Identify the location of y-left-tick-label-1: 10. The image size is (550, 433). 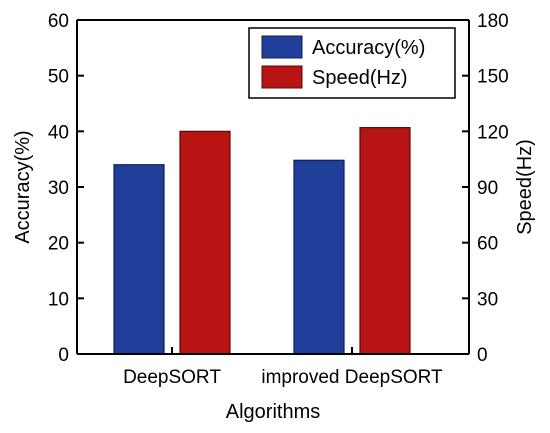
(58, 299).